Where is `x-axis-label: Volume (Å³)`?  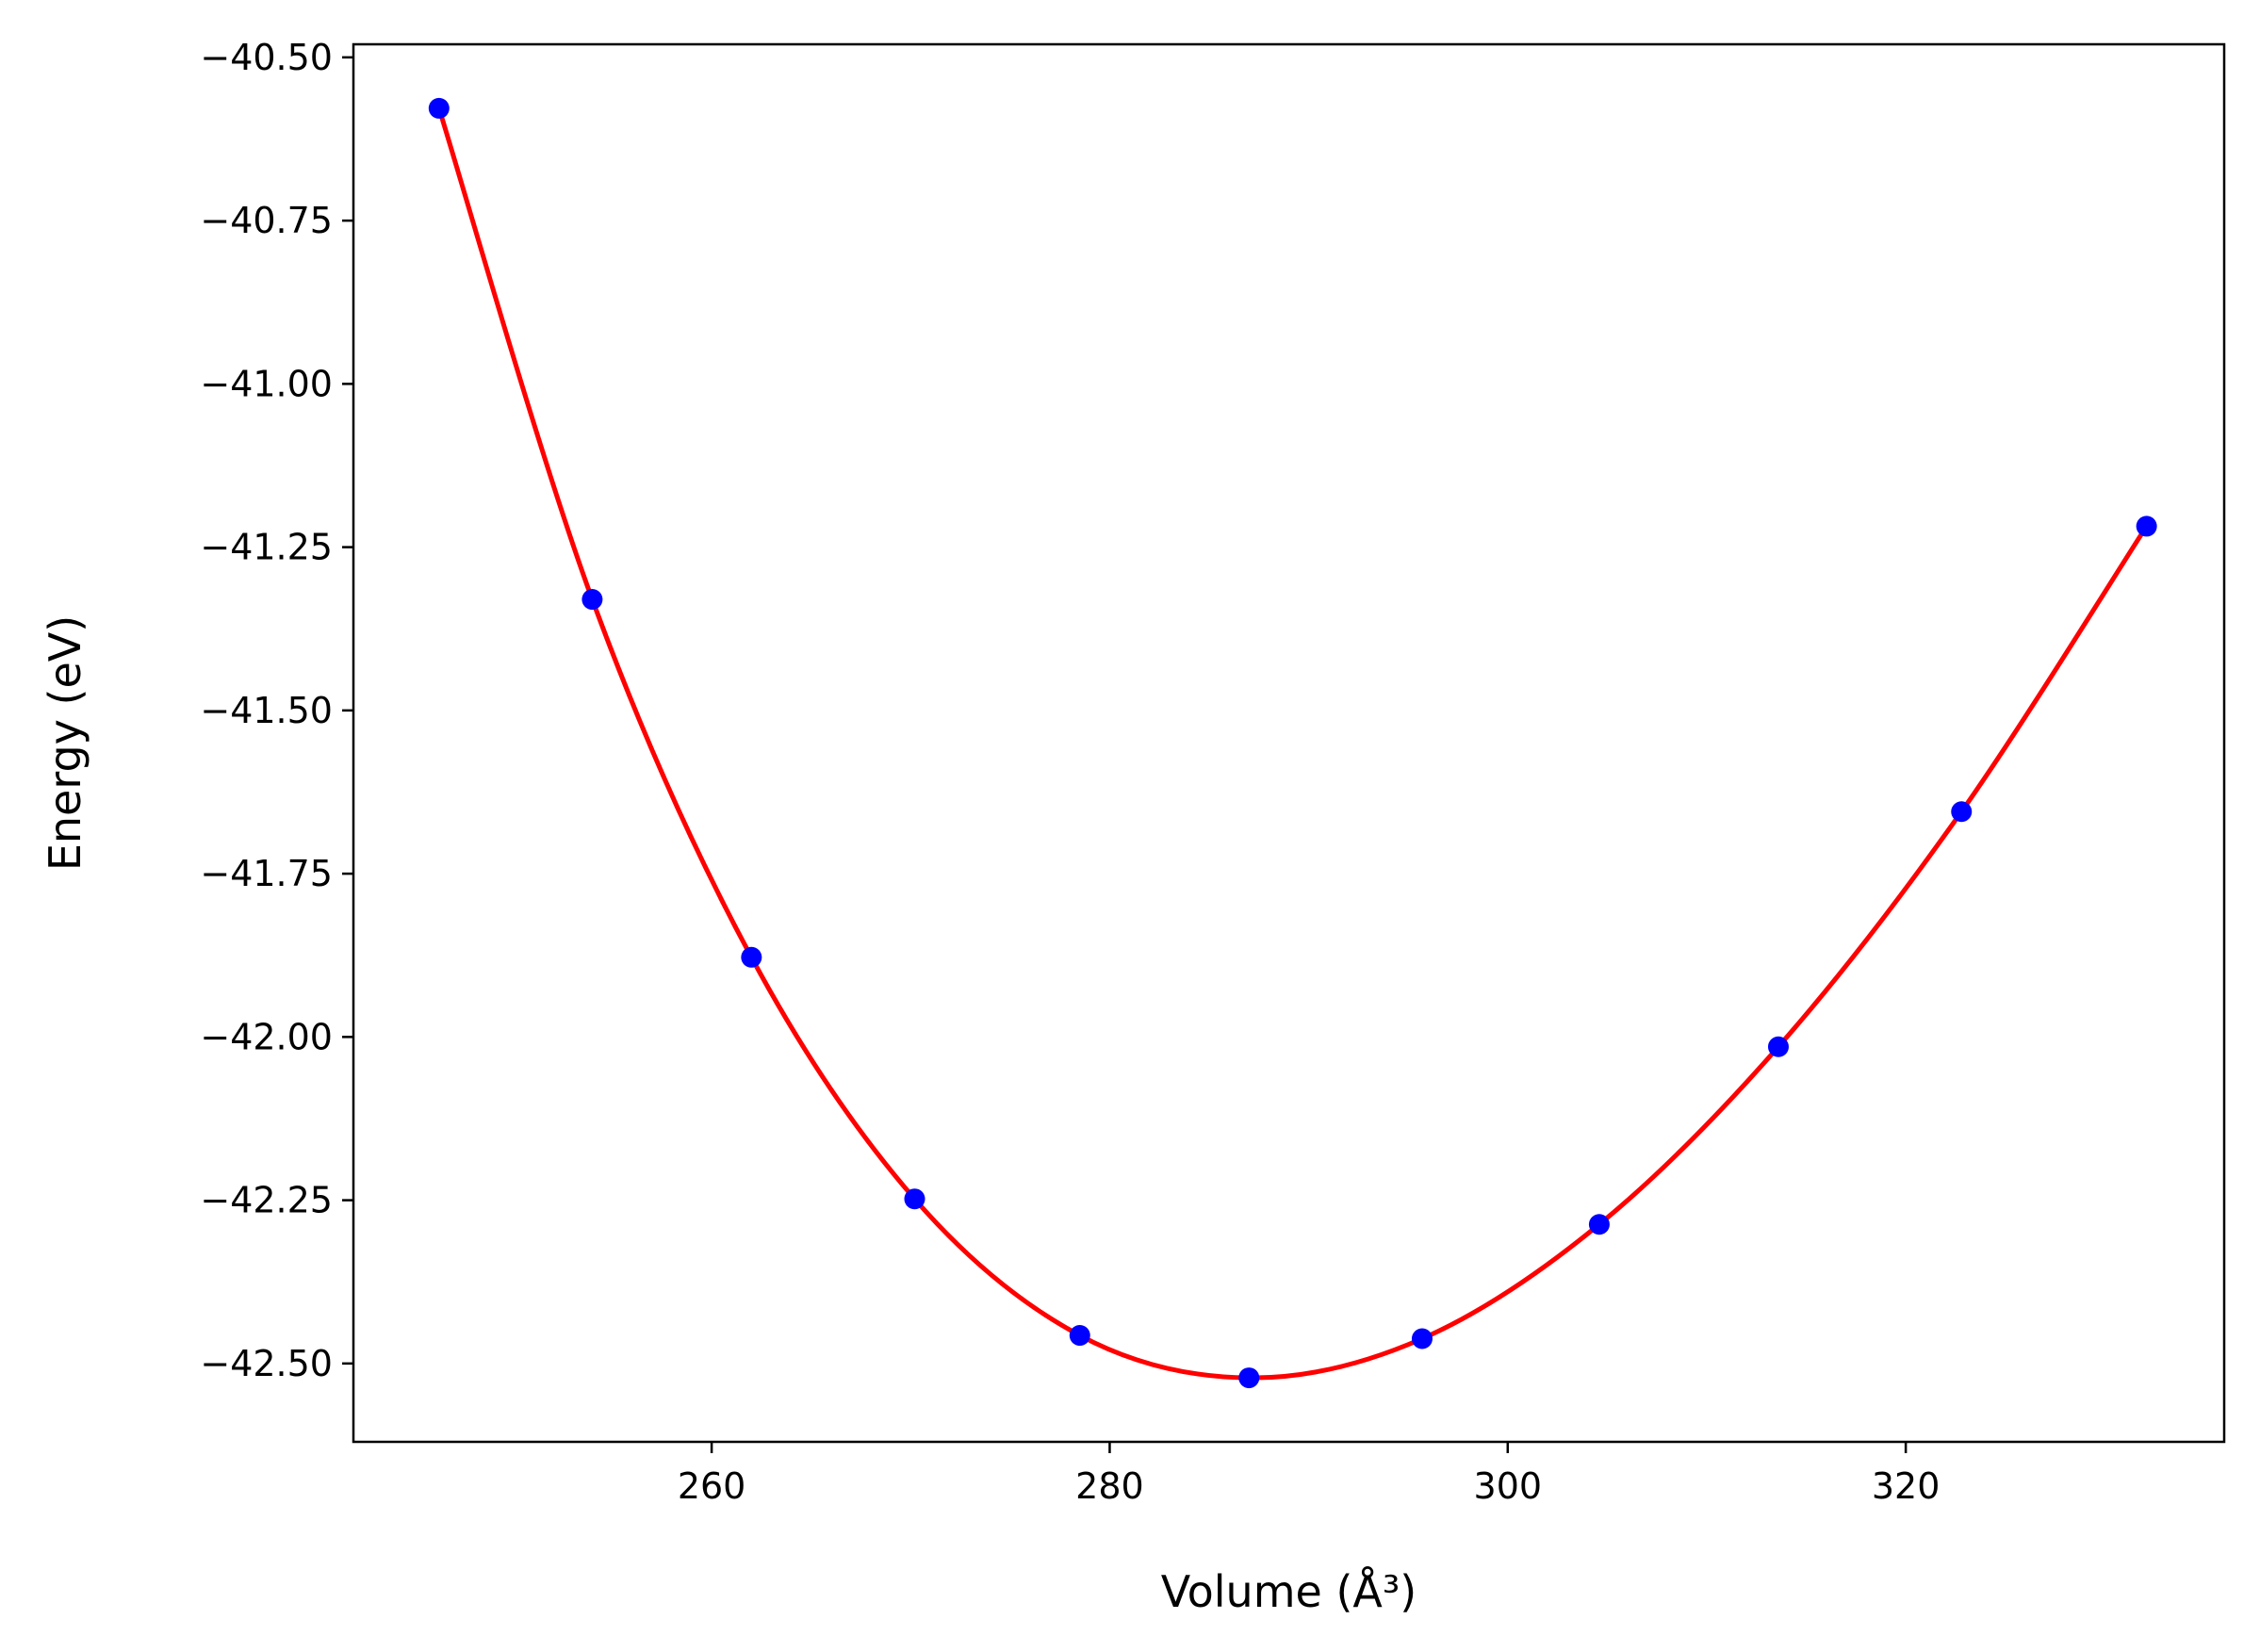 x-axis-label: Volume (Å³) is located at coordinates (1289, 1591).